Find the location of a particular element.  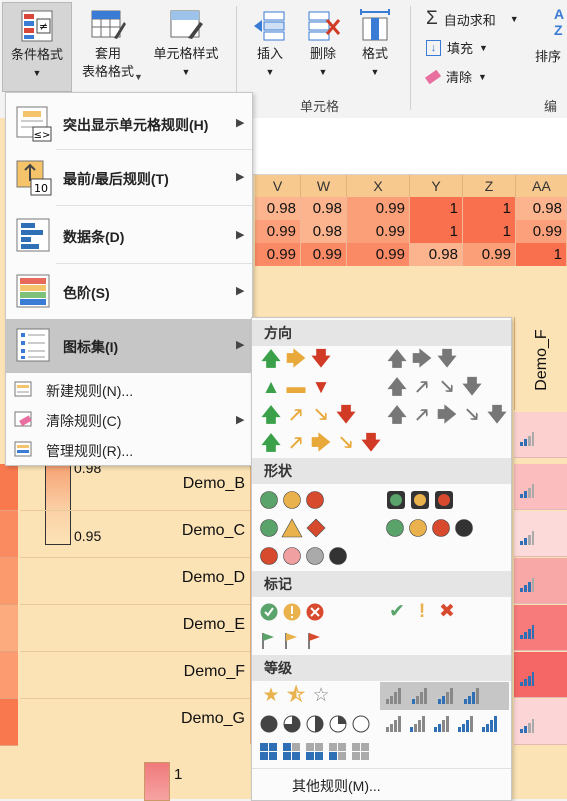

icon-set-4-arrows-gray: 🡅 🡕 🡖 🡇 is located at coordinates (434, 388).